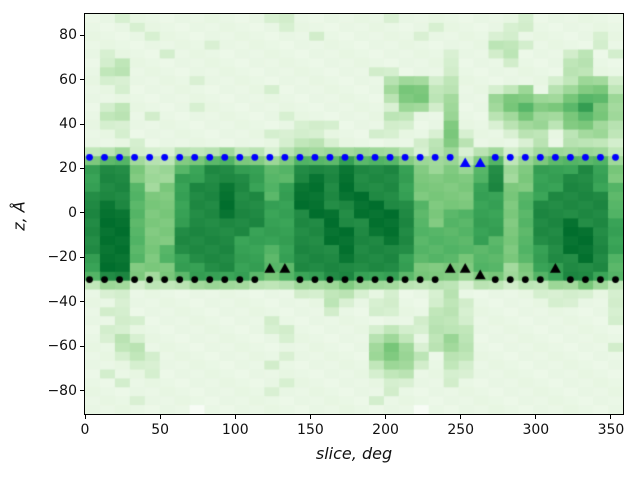  What do you see at coordinates (461, 430) in the screenshot?
I see `x-tick-label: 250` at bounding box center [461, 430].